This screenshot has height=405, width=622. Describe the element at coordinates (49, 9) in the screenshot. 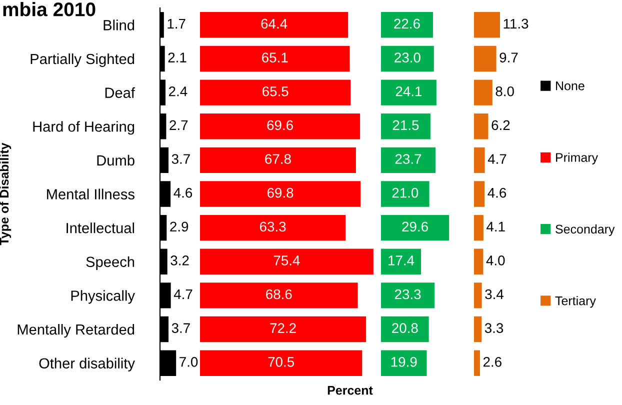

I see `chart-title: mbia 2010` at that location.